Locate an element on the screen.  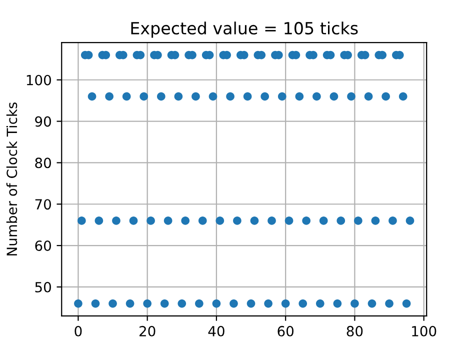
y-tick-label: 70 is located at coordinates (43, 204).